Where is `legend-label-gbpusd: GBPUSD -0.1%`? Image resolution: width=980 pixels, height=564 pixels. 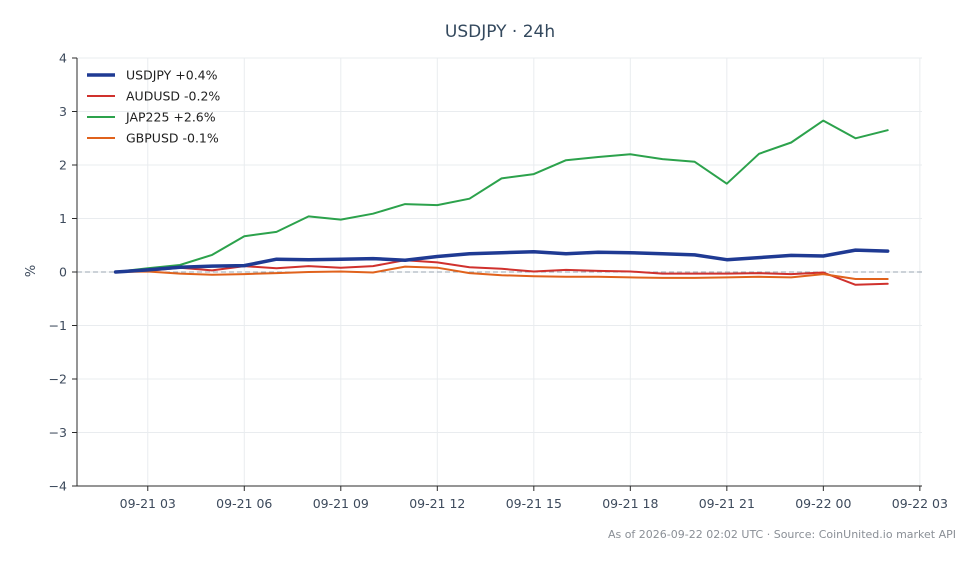
legend-label-gbpusd: GBPUSD -0.1% is located at coordinates (172, 138).